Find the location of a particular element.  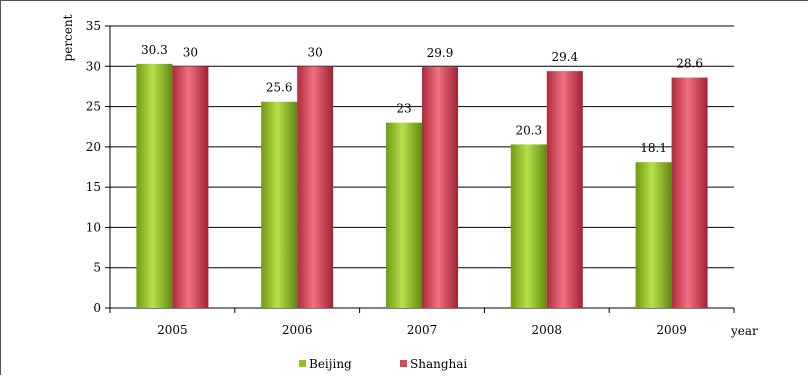

y-axis-title: percent is located at coordinates (68, 37).